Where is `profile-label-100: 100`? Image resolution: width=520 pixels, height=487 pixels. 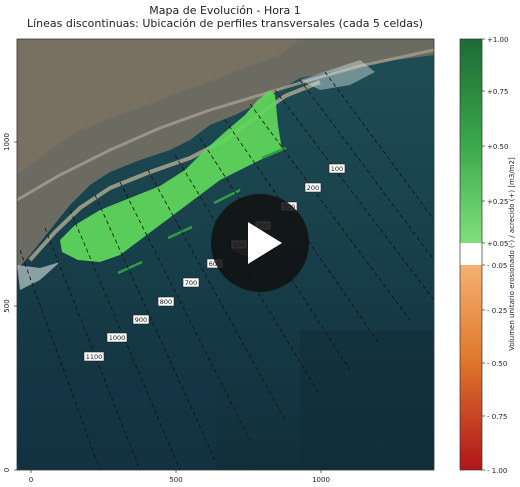
profile-label-100: 100 is located at coordinates (337, 168).